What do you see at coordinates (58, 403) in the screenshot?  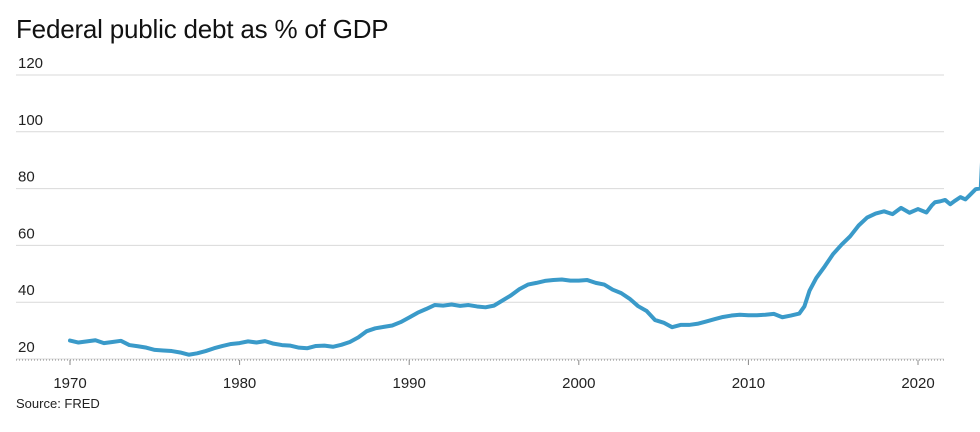 I see `source-note: Source: FRED` at bounding box center [58, 403].